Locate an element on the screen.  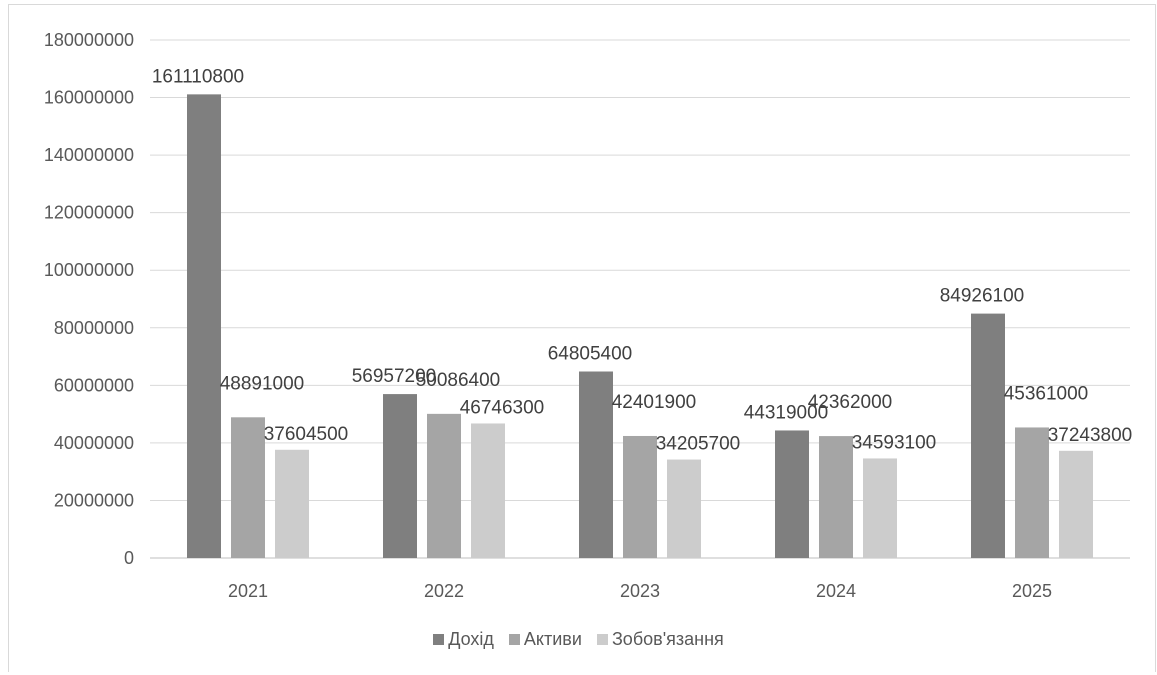
y-tick-label: 40000000 is located at coordinates (94, 443).